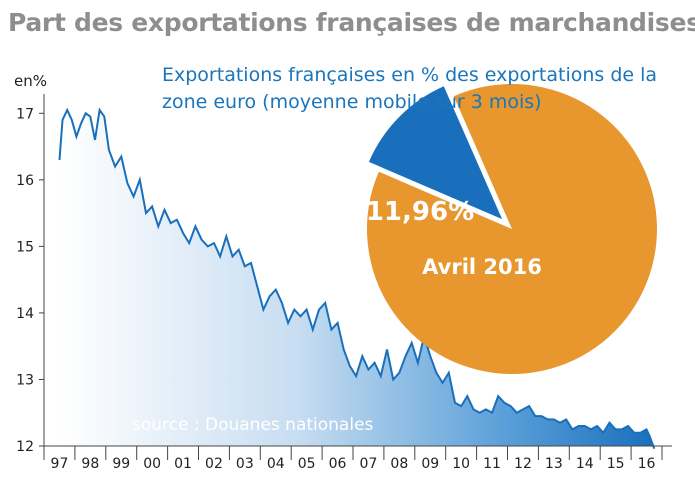 The image size is (695, 483). Describe the element at coordinates (554, 464) in the screenshot. I see `x-tick-label: 13` at that location.